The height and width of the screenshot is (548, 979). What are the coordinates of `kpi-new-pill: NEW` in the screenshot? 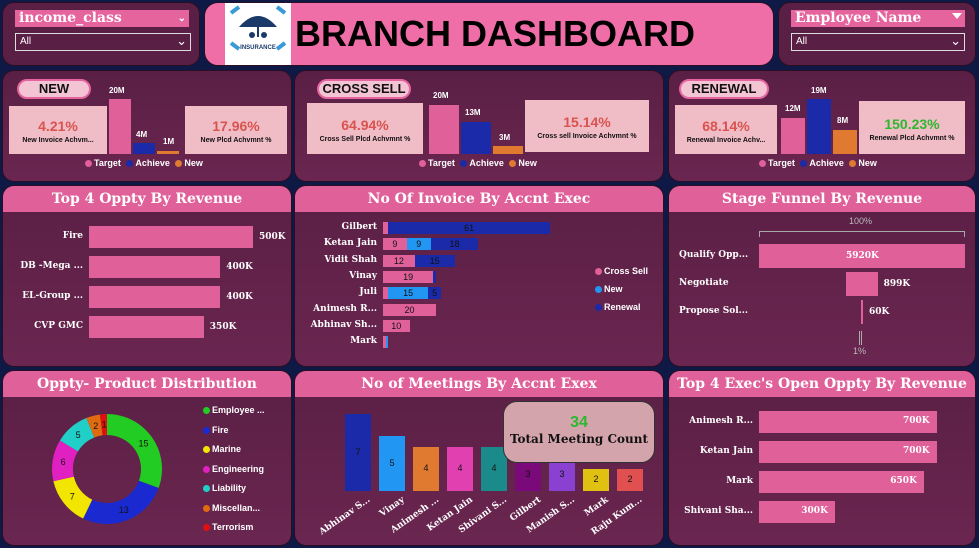 It's located at (54, 89).